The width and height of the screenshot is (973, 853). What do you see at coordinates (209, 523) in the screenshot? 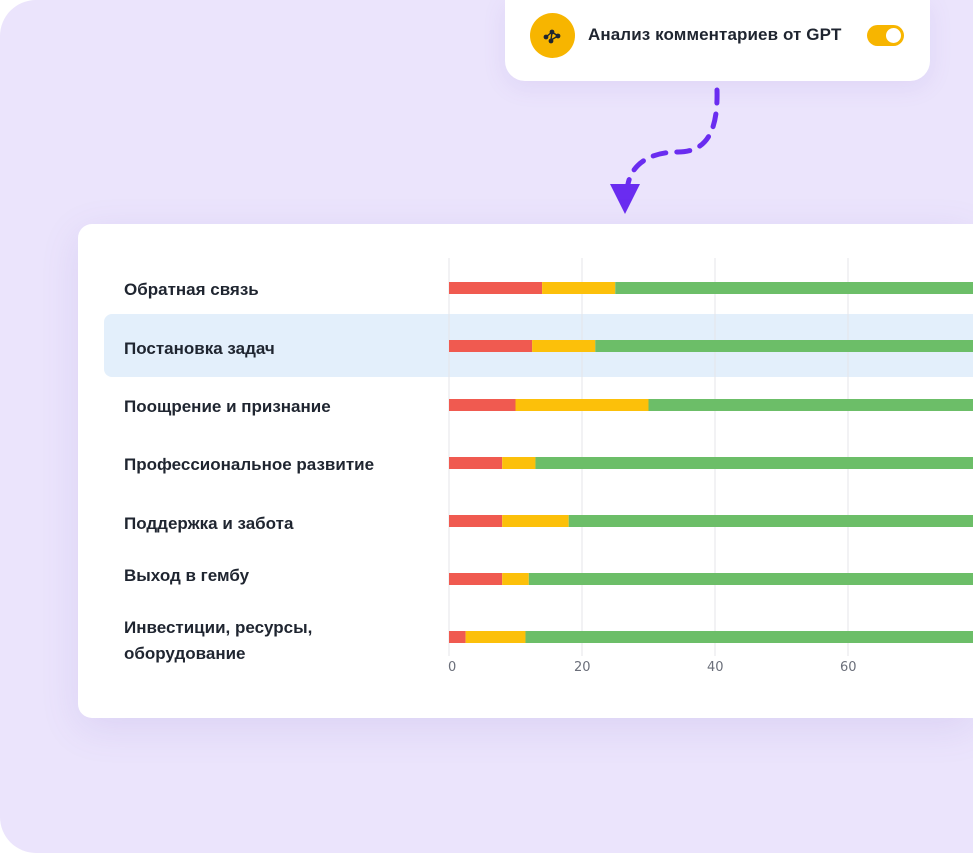
I see `category-label: Поддержка и забота` at bounding box center [209, 523].